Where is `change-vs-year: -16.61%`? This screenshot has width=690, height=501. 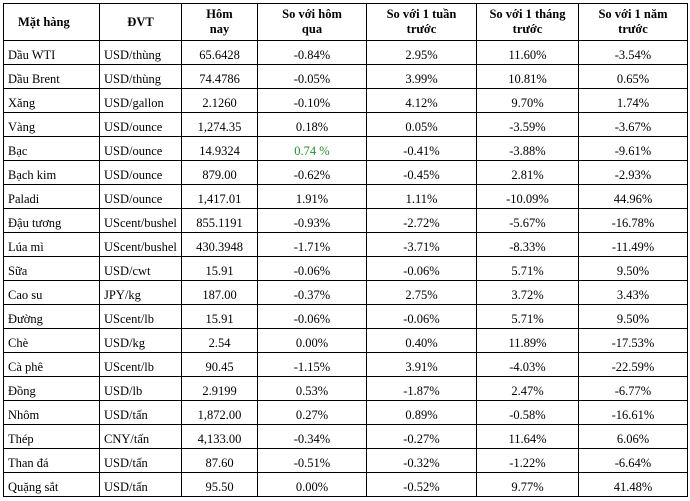
change-vs-year: -16.61% is located at coordinates (633, 412).